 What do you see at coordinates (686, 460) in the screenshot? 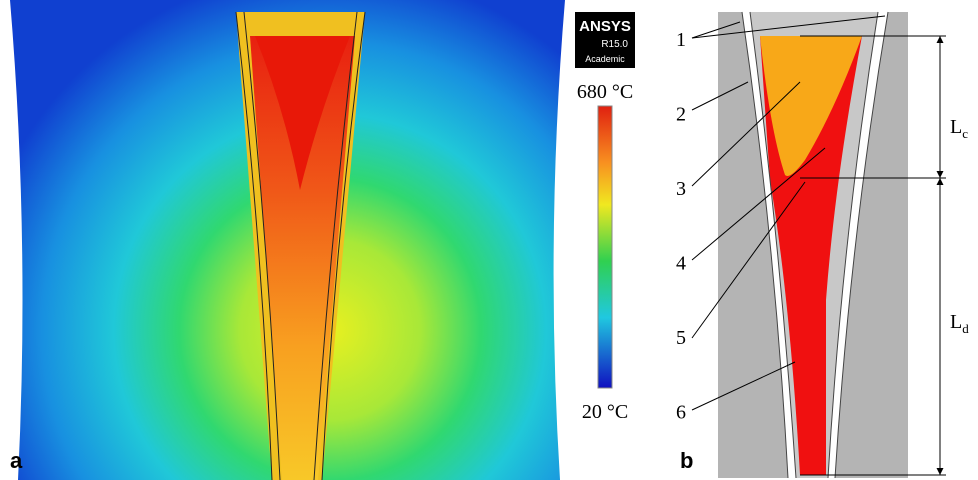
I see `panel-label: b` at bounding box center [686, 460].